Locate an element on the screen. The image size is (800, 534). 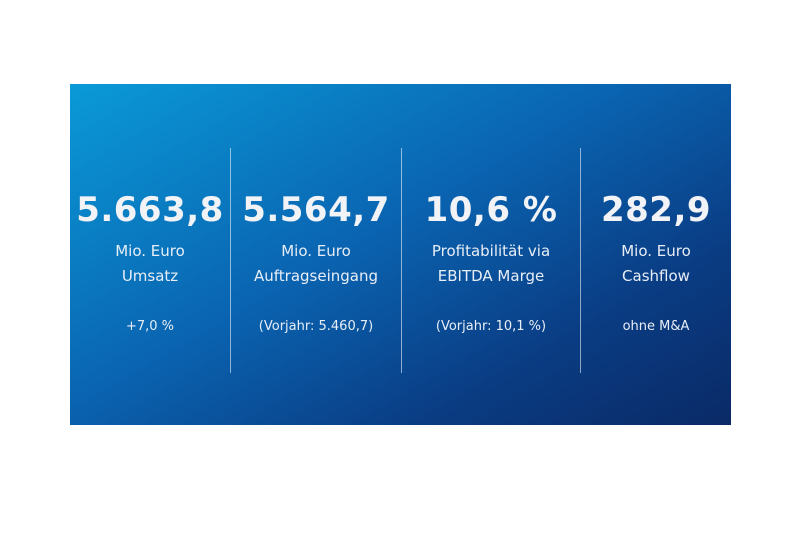
kpi-unit: Profitabilität via is located at coordinates (491, 251).